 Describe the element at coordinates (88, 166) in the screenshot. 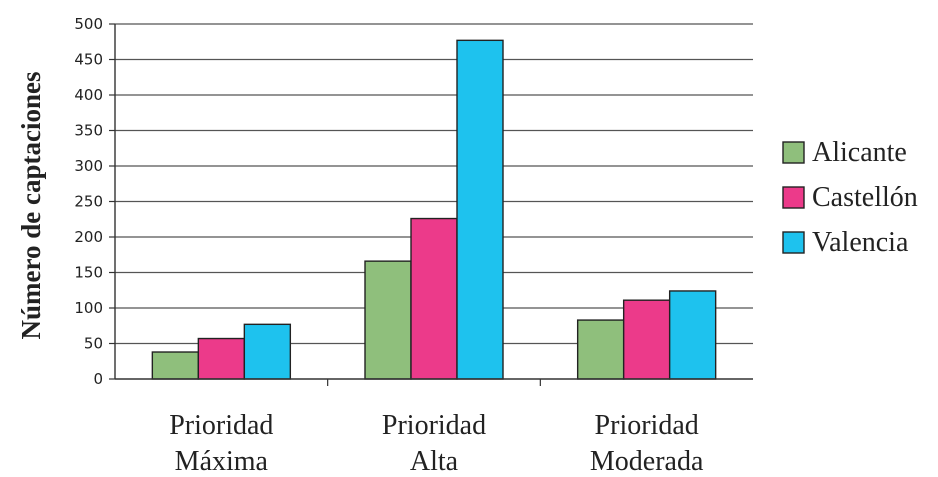

I see `y-tick-label: 300` at that location.